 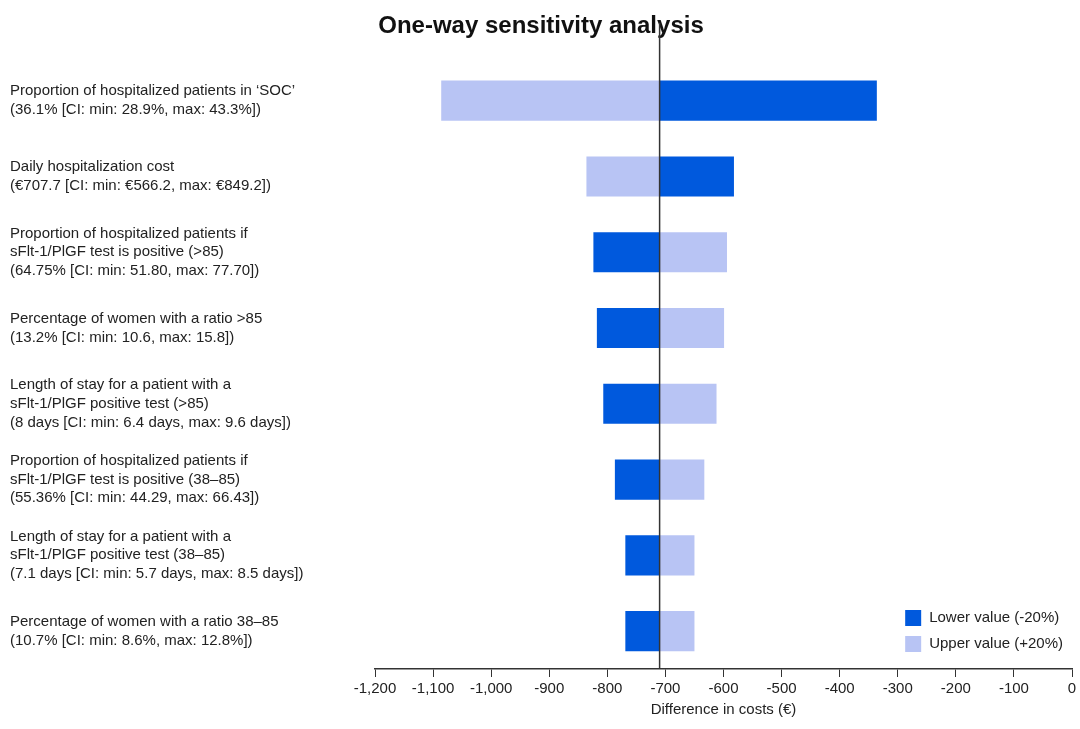 What do you see at coordinates (996, 643) in the screenshot?
I see `legend-label: Upper value (+20%)` at bounding box center [996, 643].